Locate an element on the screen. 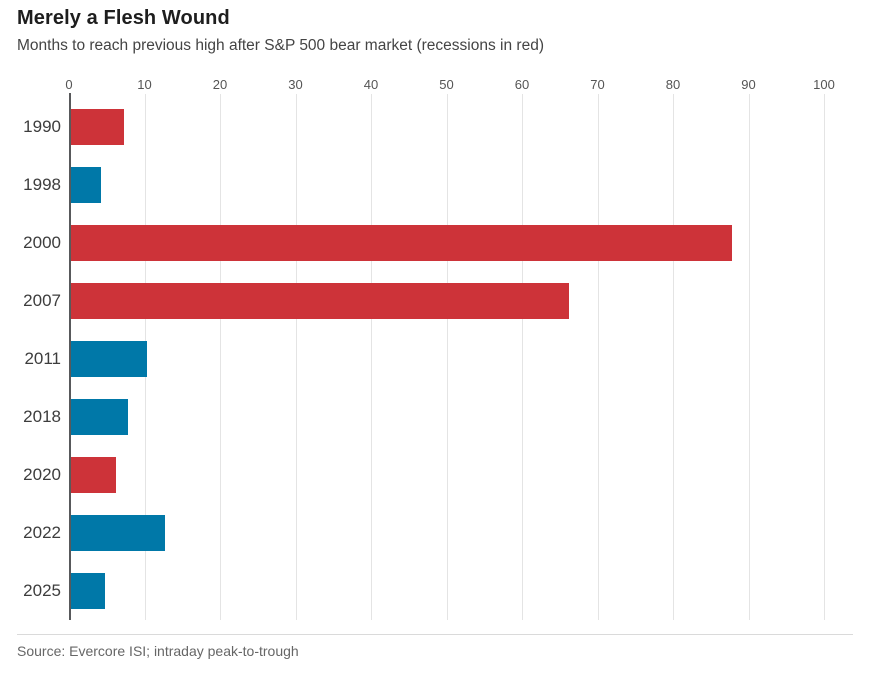 Image resolution: width=870 pixels, height=676 pixels. y-axis-label: 1990 is located at coordinates (42, 126).